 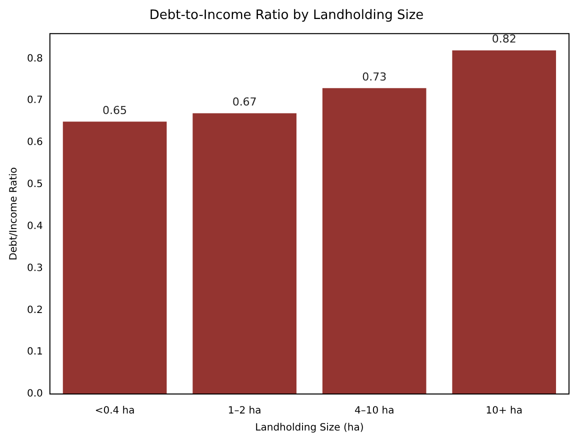 What do you see at coordinates (34, 394) in the screenshot?
I see `y-tick-label: 0.0` at bounding box center [34, 394].